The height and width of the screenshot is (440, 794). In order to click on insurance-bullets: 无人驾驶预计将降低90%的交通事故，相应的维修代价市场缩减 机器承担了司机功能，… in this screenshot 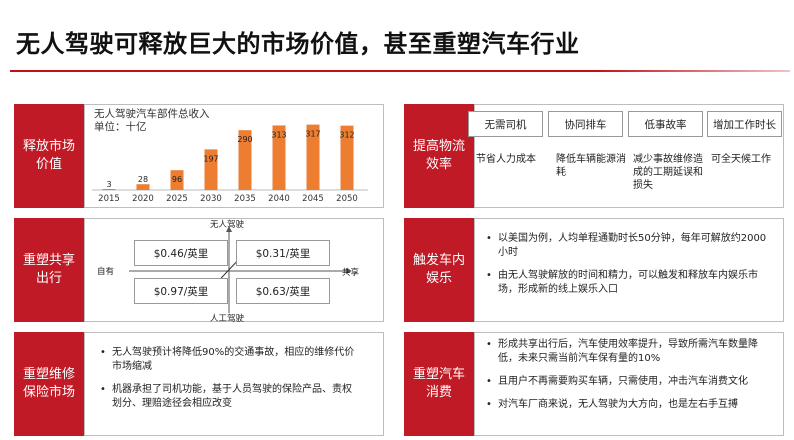, I will do `click(230, 383)`.